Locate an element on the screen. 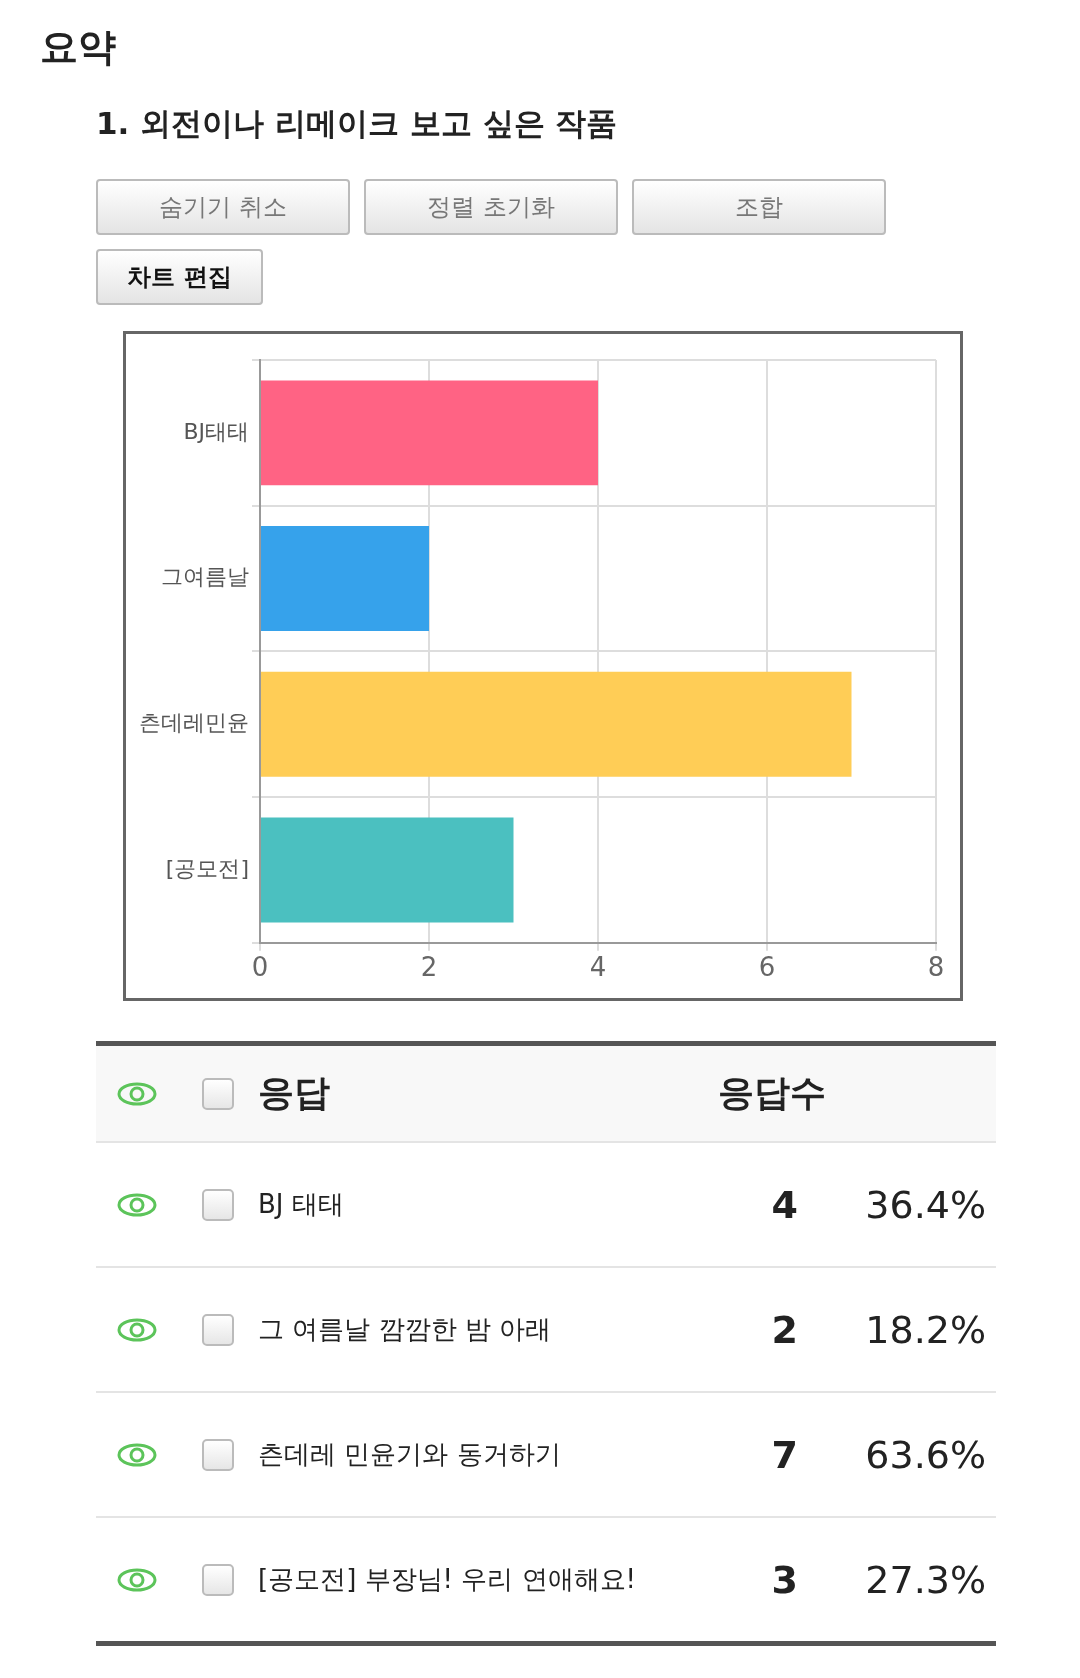  text: 응답 is located at coordinates (294, 1093).